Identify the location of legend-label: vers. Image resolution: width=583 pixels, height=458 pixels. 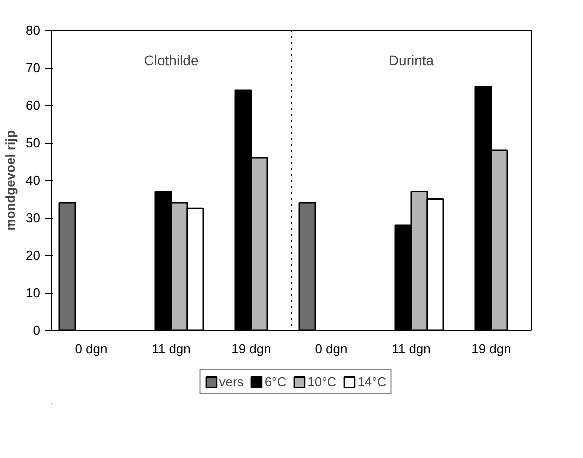
(231, 381).